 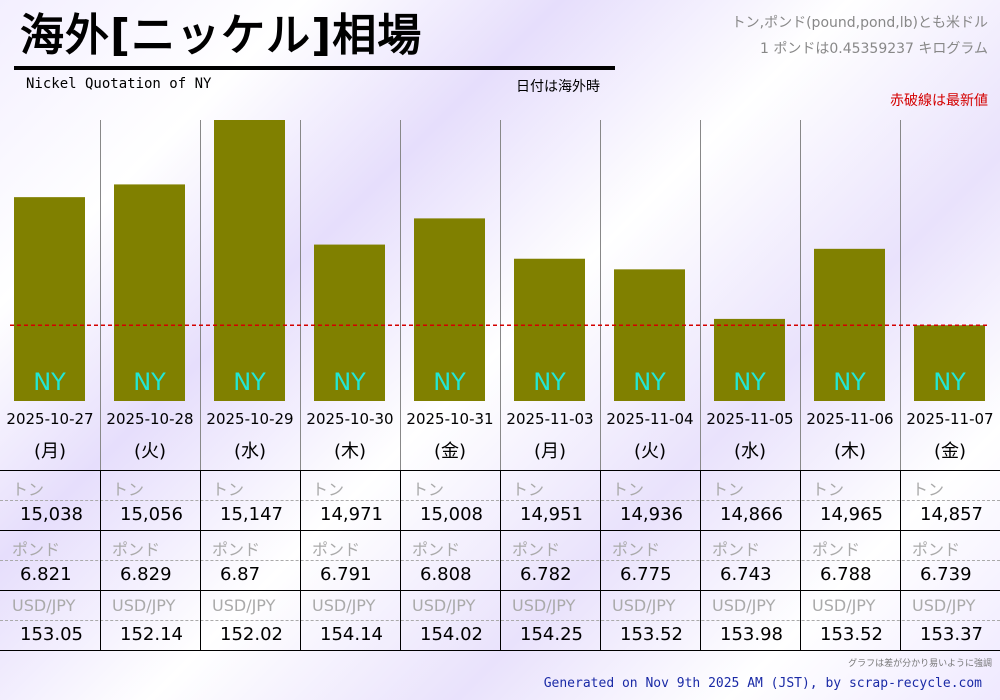 I want to click on x-tick-label: 2025-11-05, so click(x=749, y=419).